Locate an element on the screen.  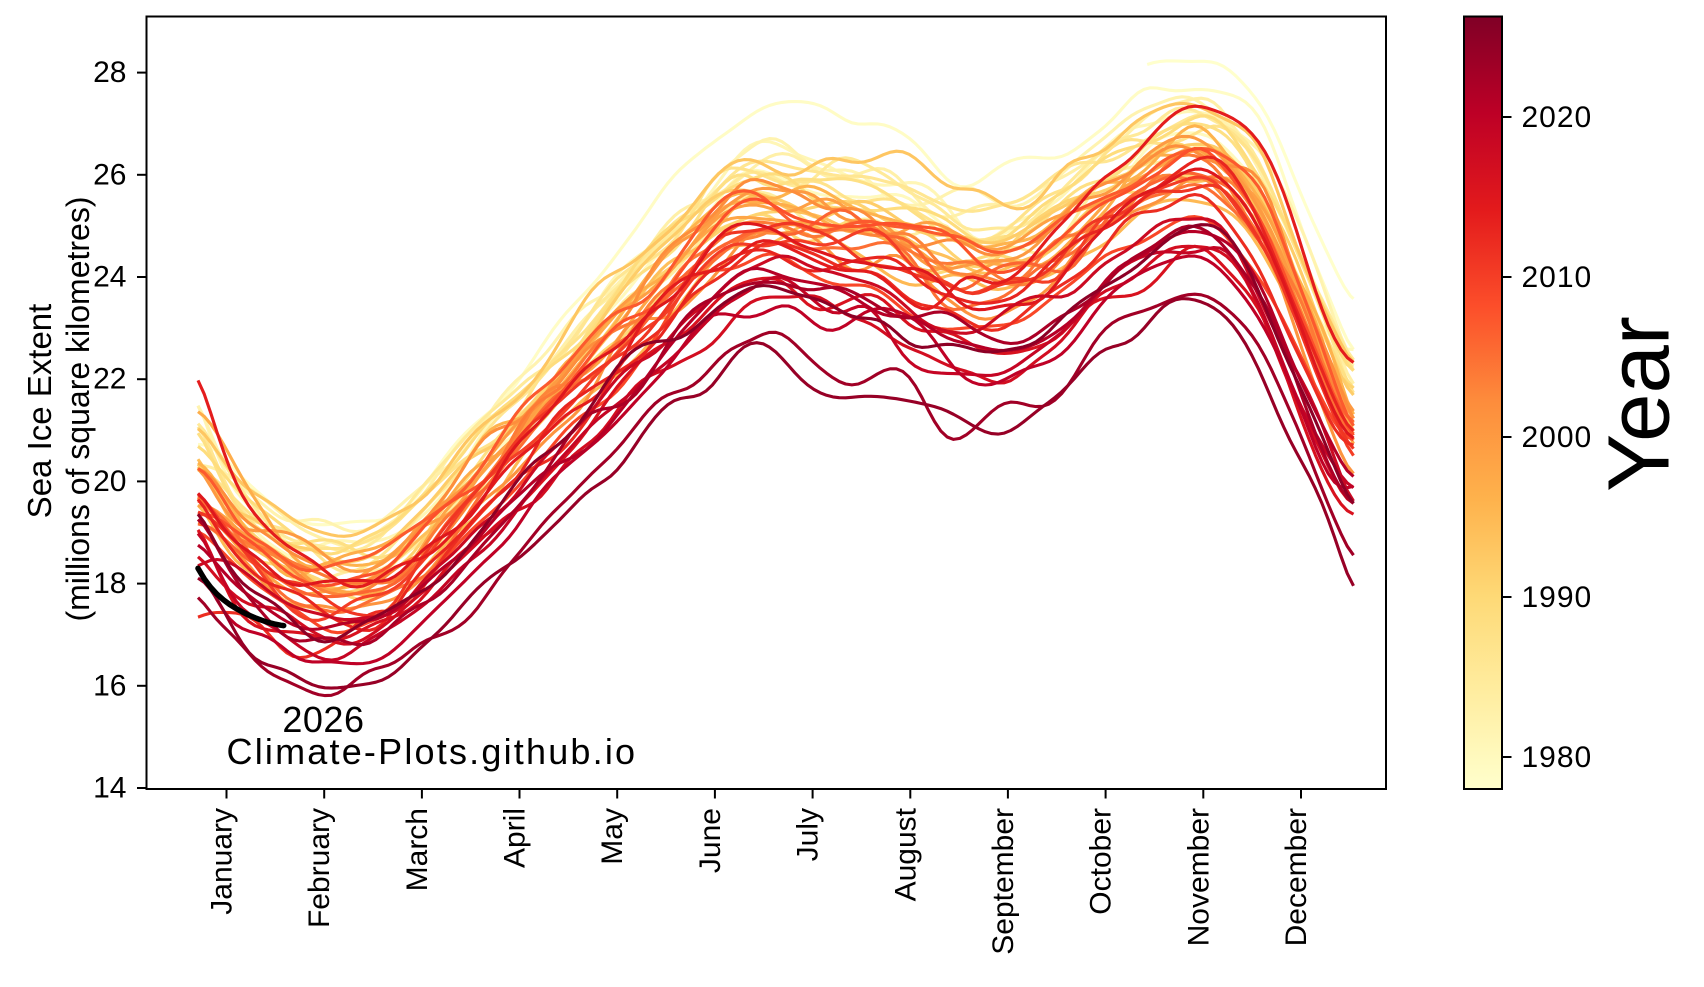
svg-text: Climate-Plots.github.io is located at coordinates (432, 751).